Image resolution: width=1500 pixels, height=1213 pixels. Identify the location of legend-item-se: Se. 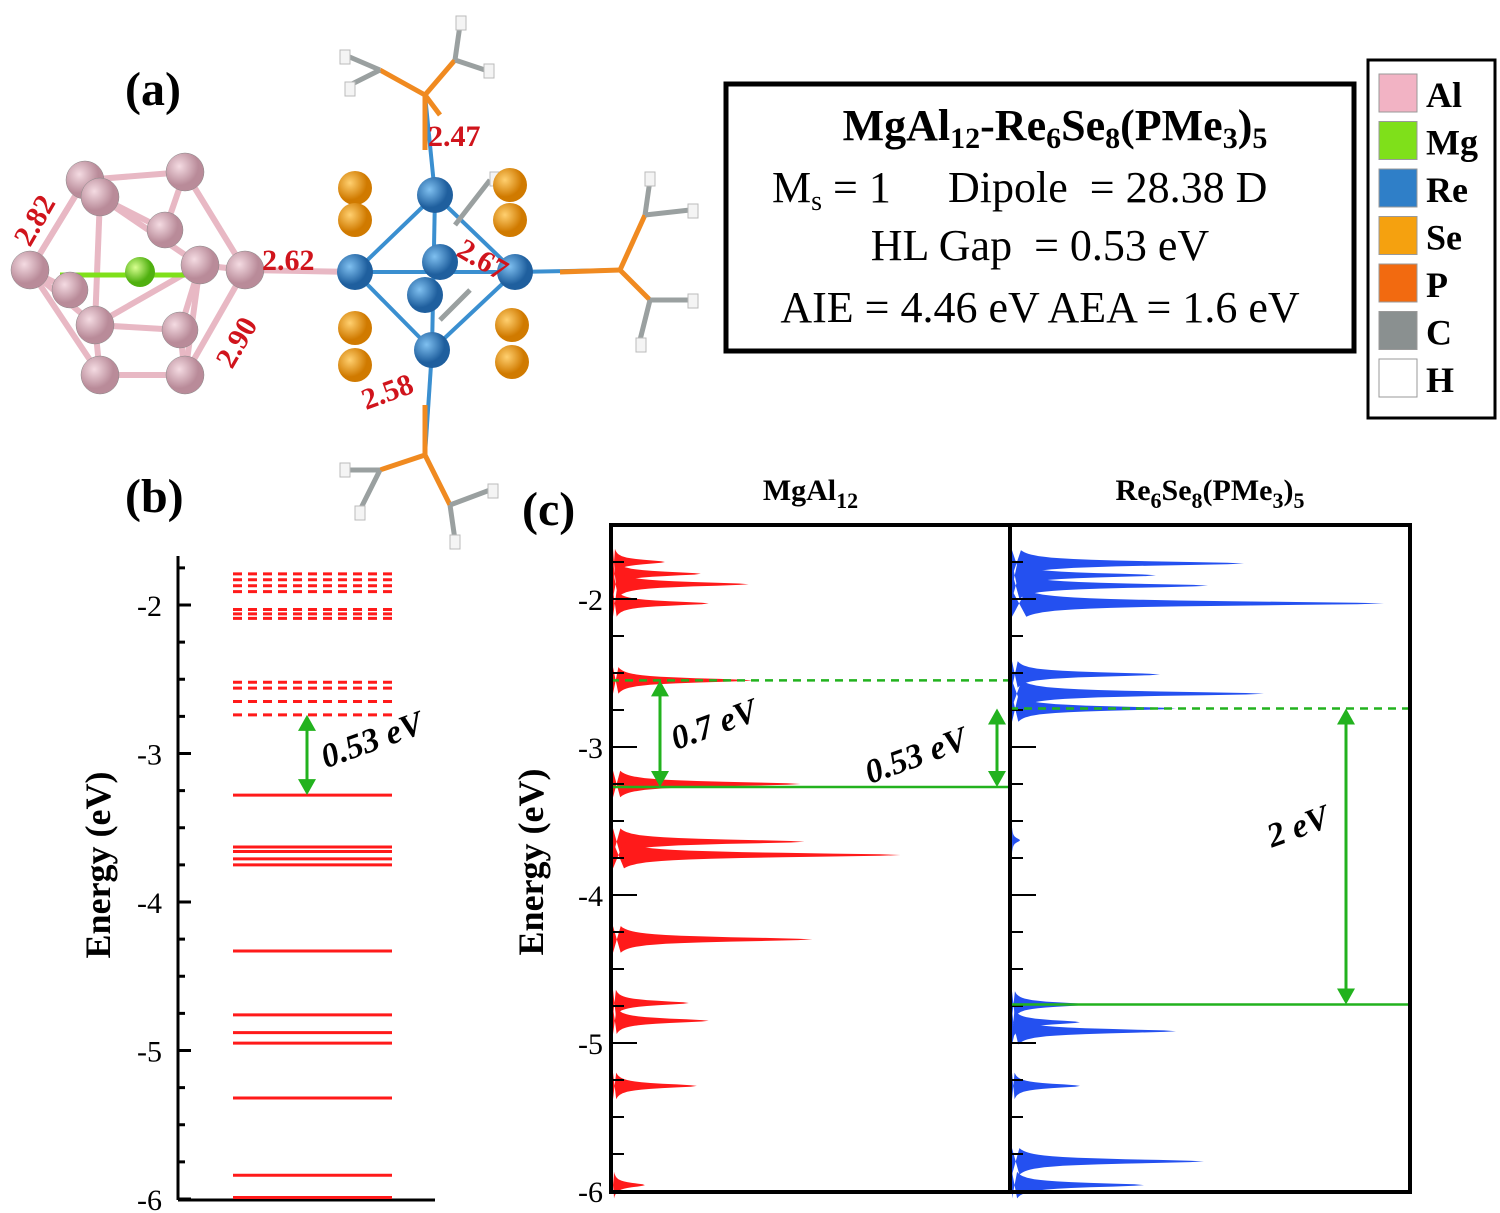
(1420, 237).